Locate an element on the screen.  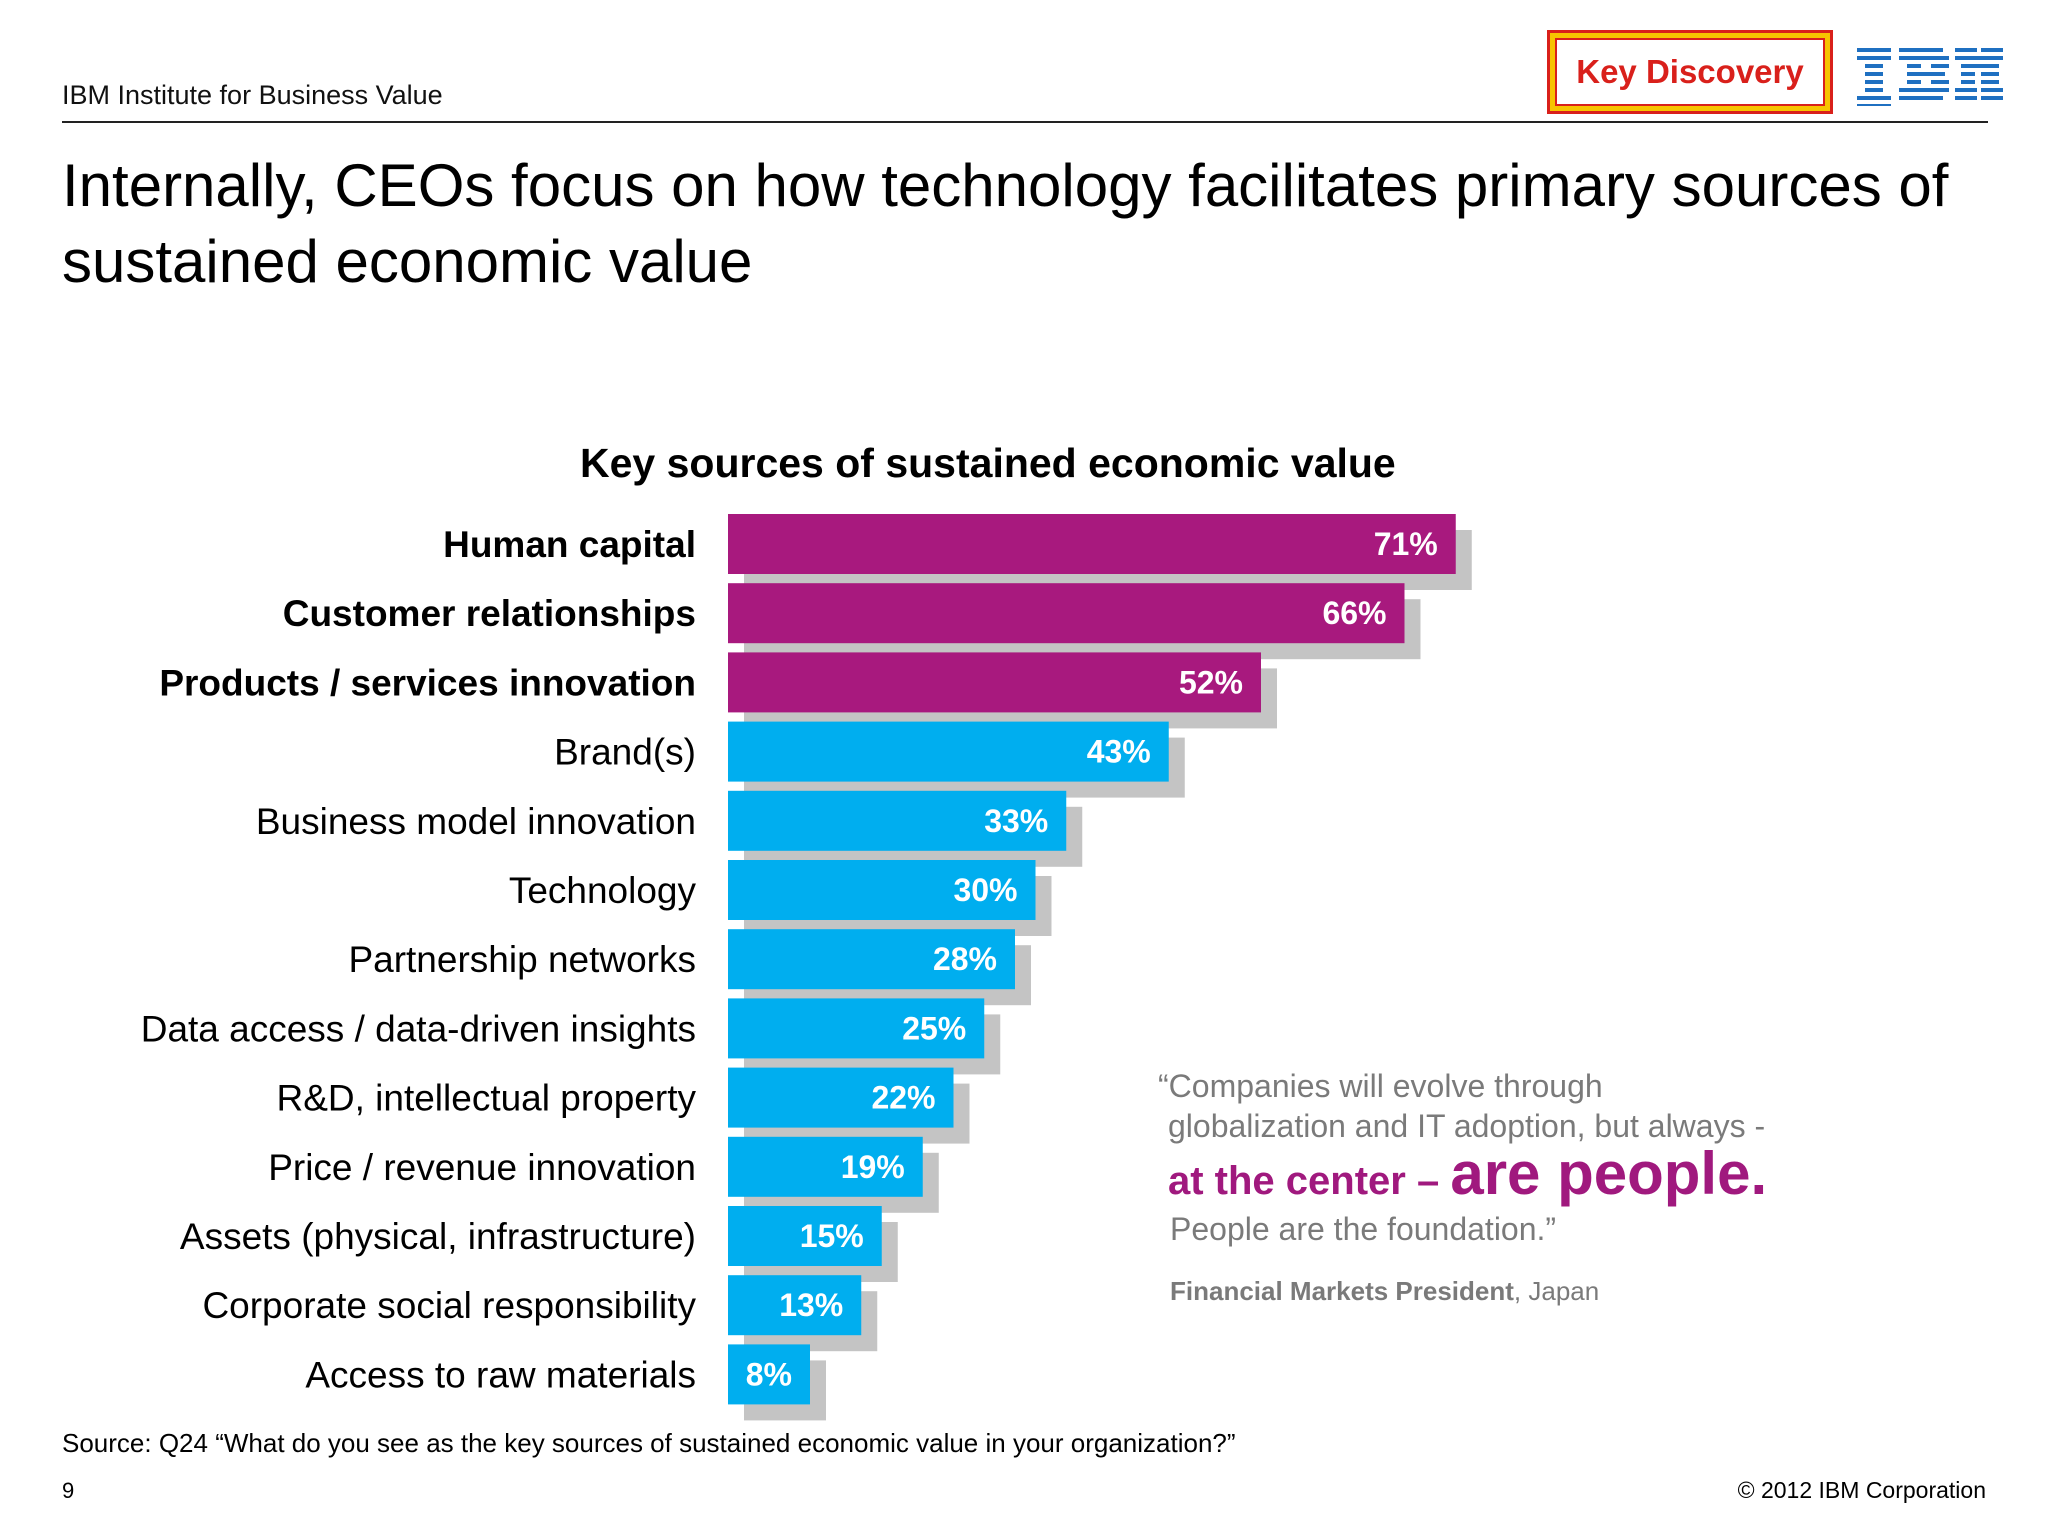
key-discovery-badge: Key Discovery is located at coordinates (1690, 72).